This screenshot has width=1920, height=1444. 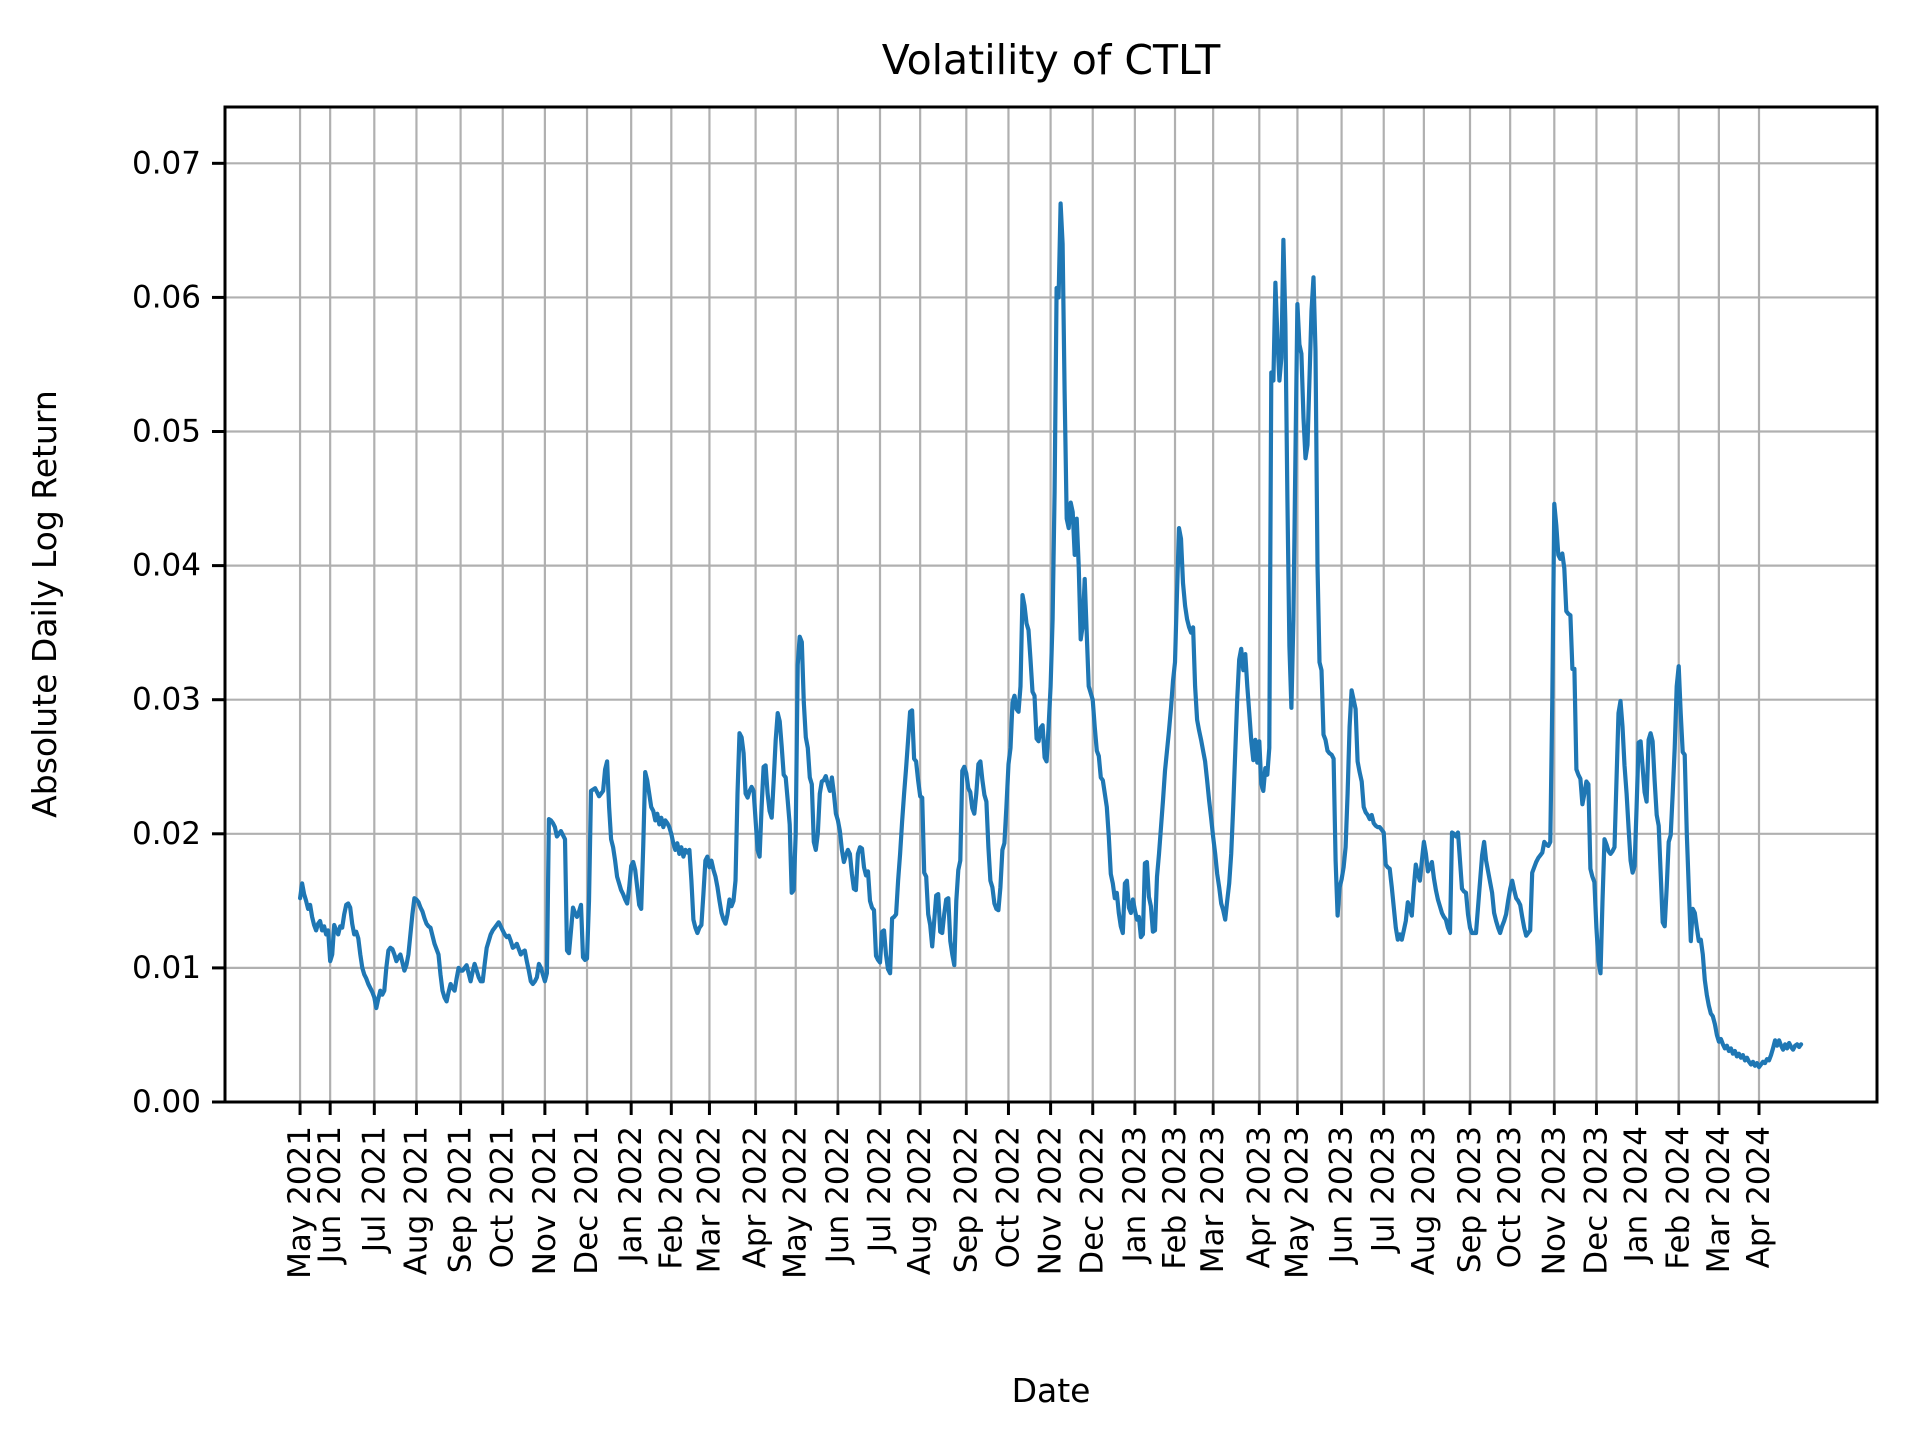 I want to click on x-tick-label: Aug 2022, so click(x=920, y=1200).